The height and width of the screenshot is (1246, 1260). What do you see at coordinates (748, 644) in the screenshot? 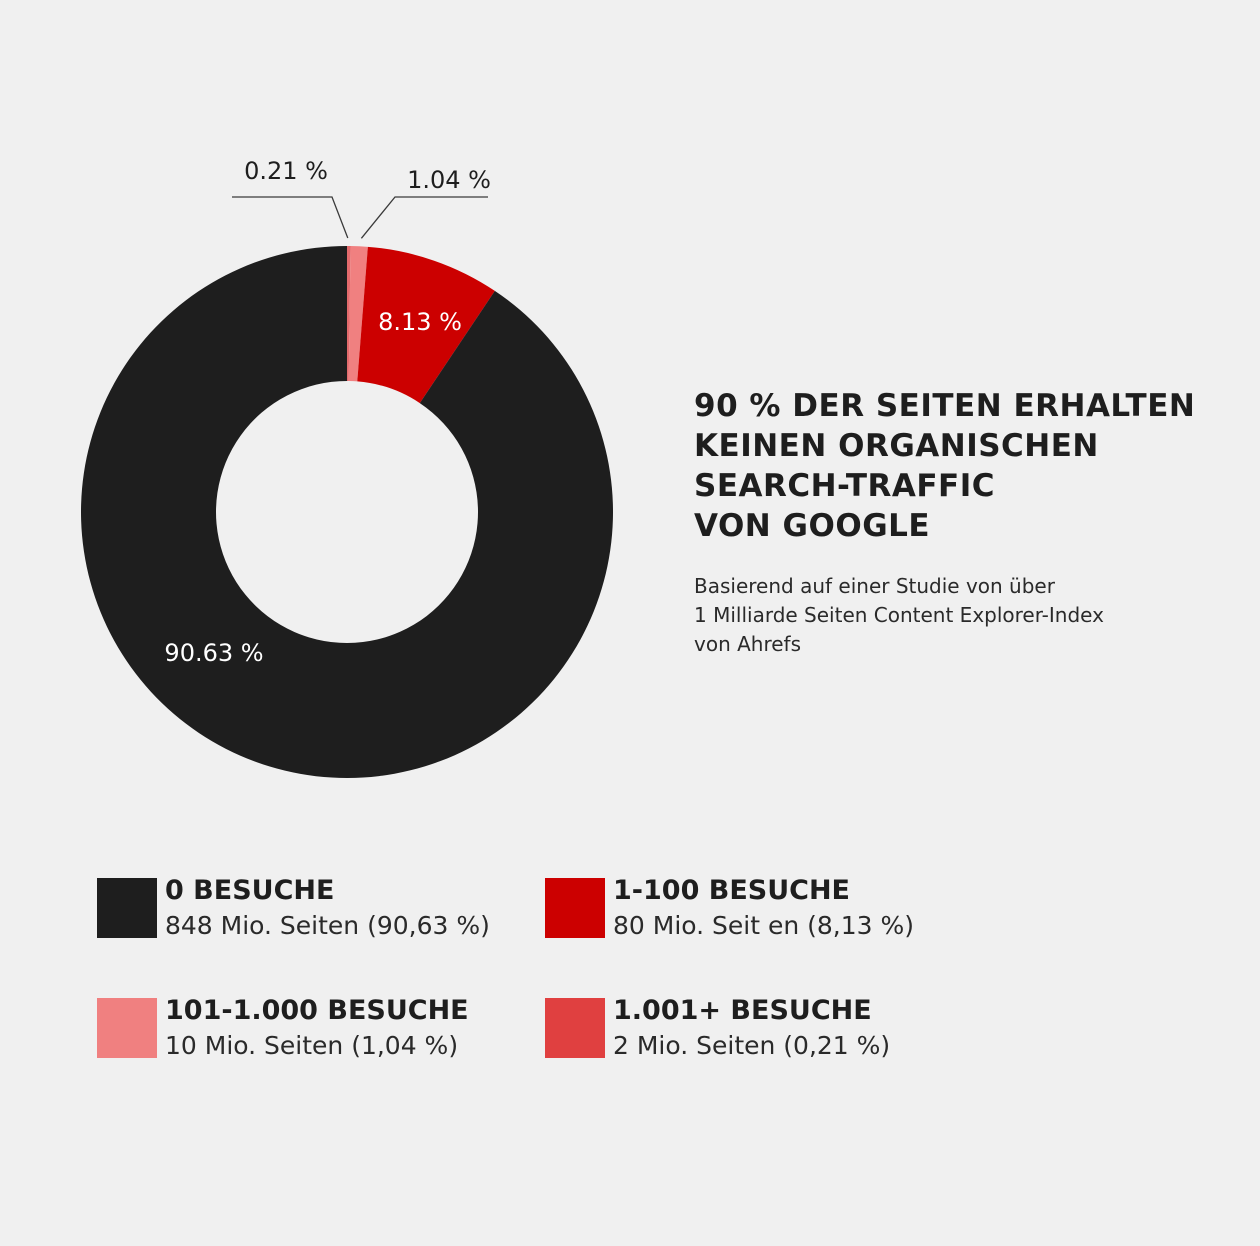
I see `source-note-line-3: von Ahrefs` at bounding box center [748, 644].